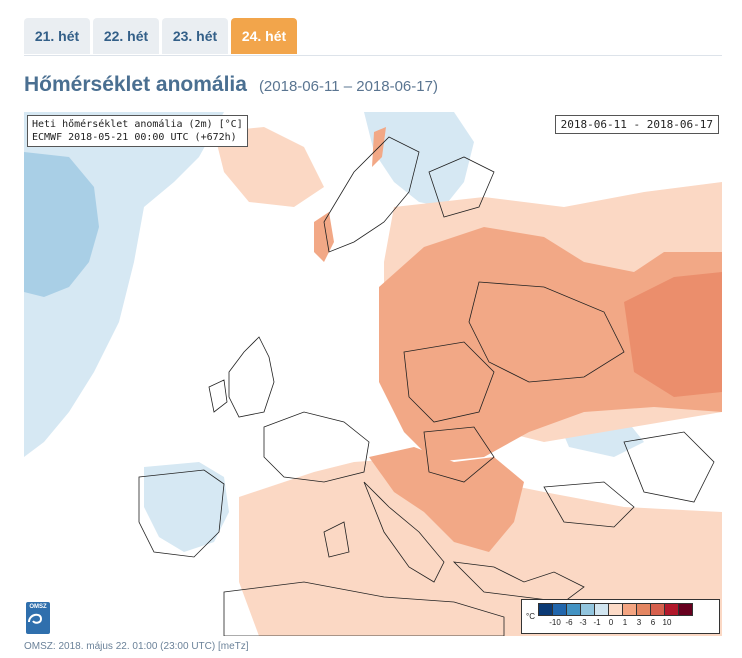 The image size is (742, 658). I want to click on warm-area-norway, so click(350, 194).